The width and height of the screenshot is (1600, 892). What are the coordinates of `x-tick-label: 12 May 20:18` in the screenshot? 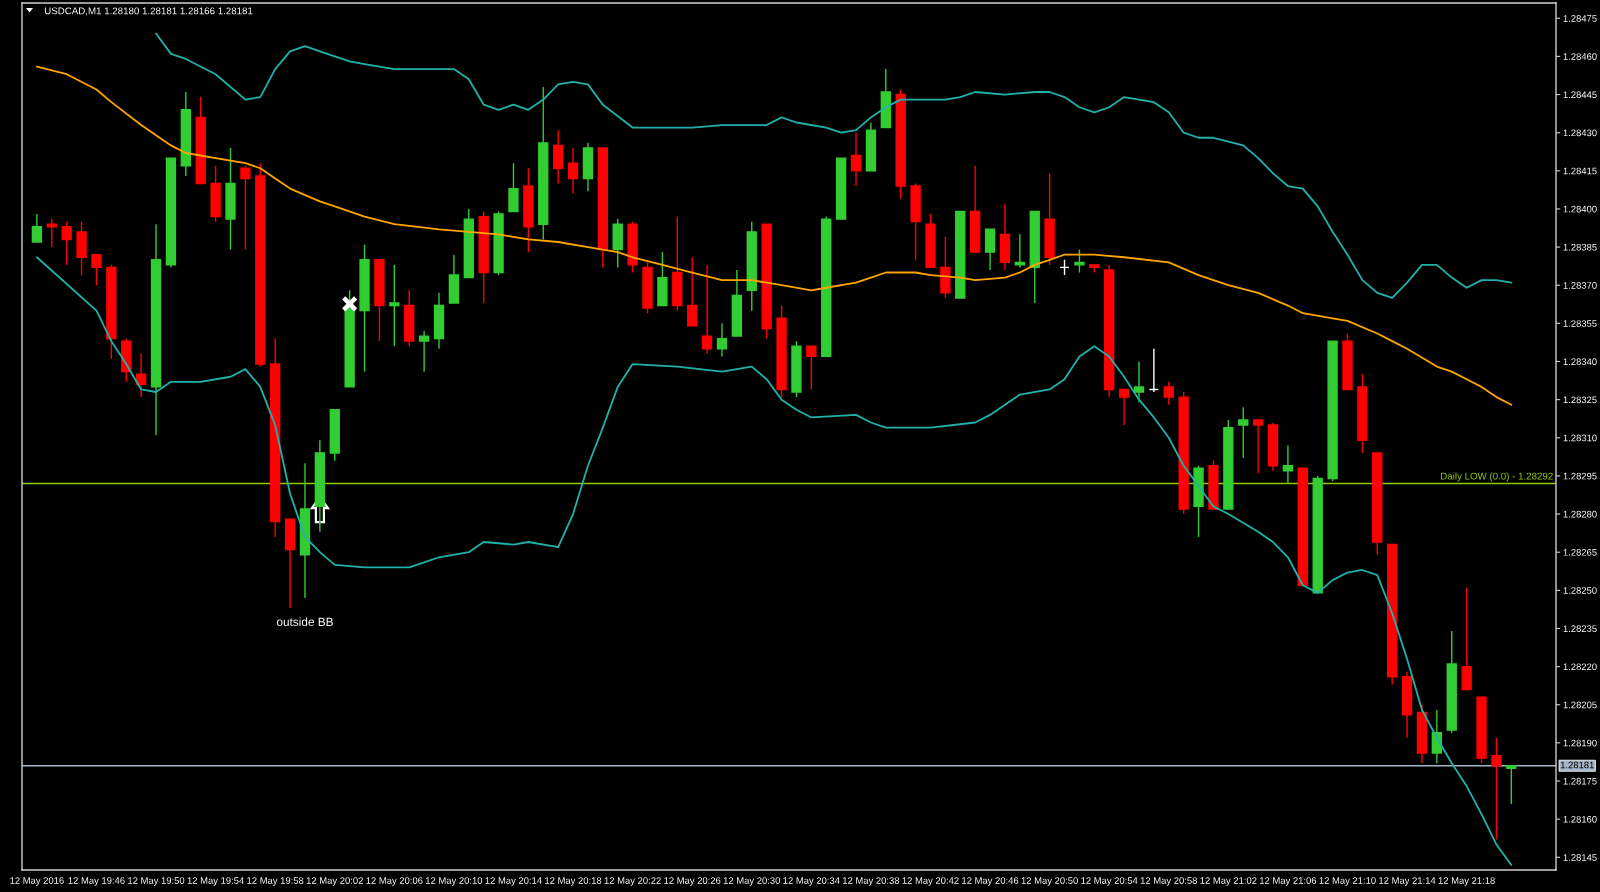 It's located at (573, 881).